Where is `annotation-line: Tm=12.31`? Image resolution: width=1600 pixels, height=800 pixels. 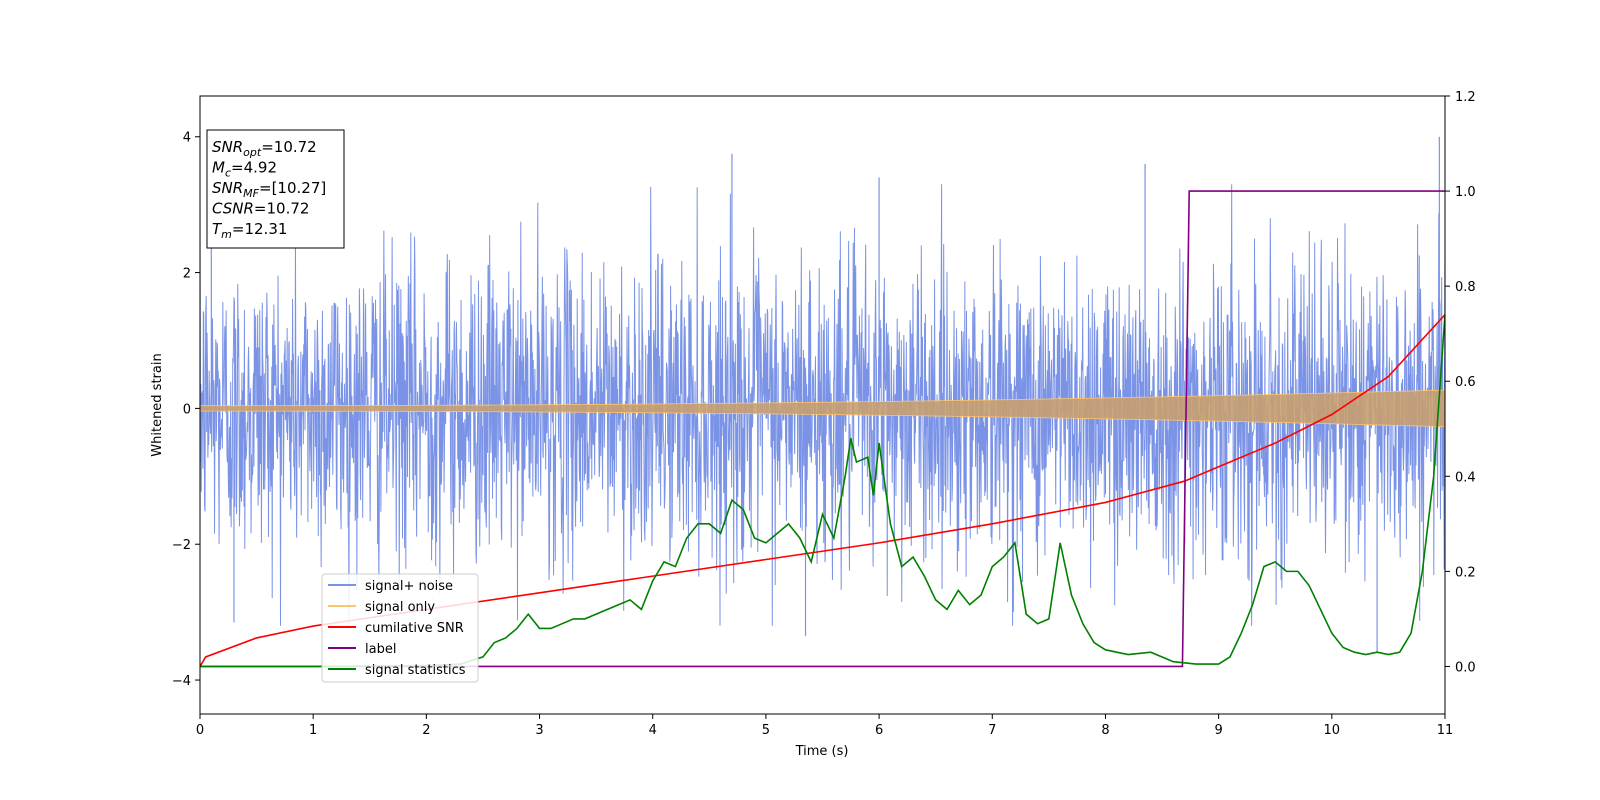 annotation-line: Tm=12.31 is located at coordinates (249, 230).